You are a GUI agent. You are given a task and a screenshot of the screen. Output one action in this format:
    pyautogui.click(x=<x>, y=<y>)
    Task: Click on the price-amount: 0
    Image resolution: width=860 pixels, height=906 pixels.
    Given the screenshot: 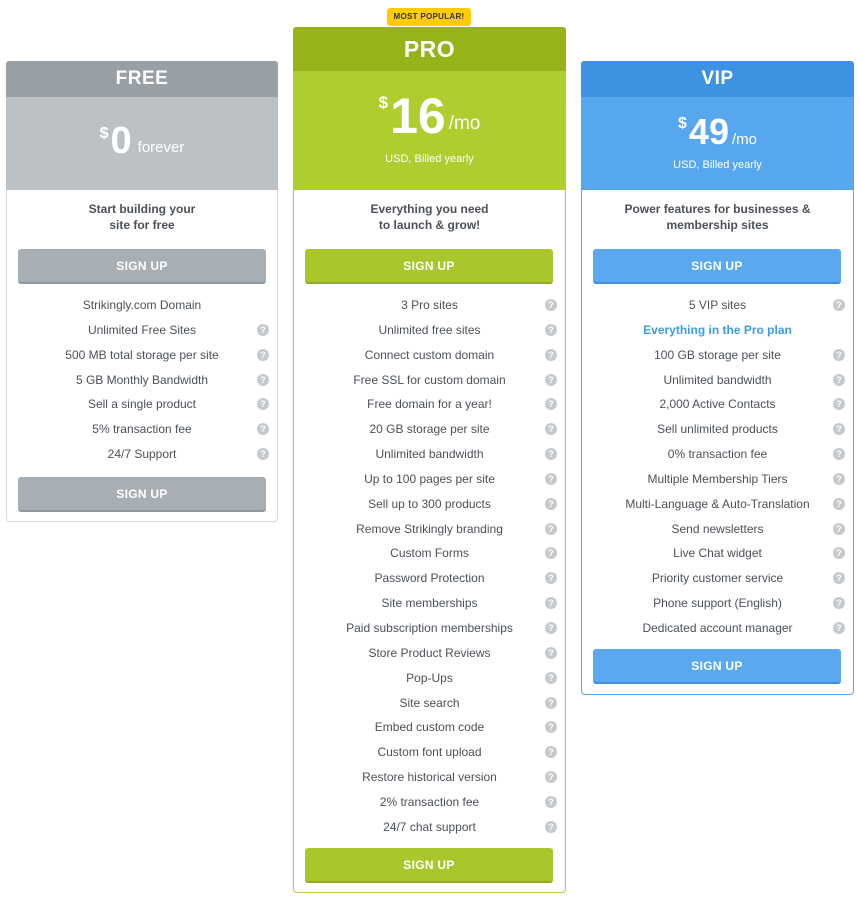 What is the action you would take?
    pyautogui.click(x=121, y=141)
    